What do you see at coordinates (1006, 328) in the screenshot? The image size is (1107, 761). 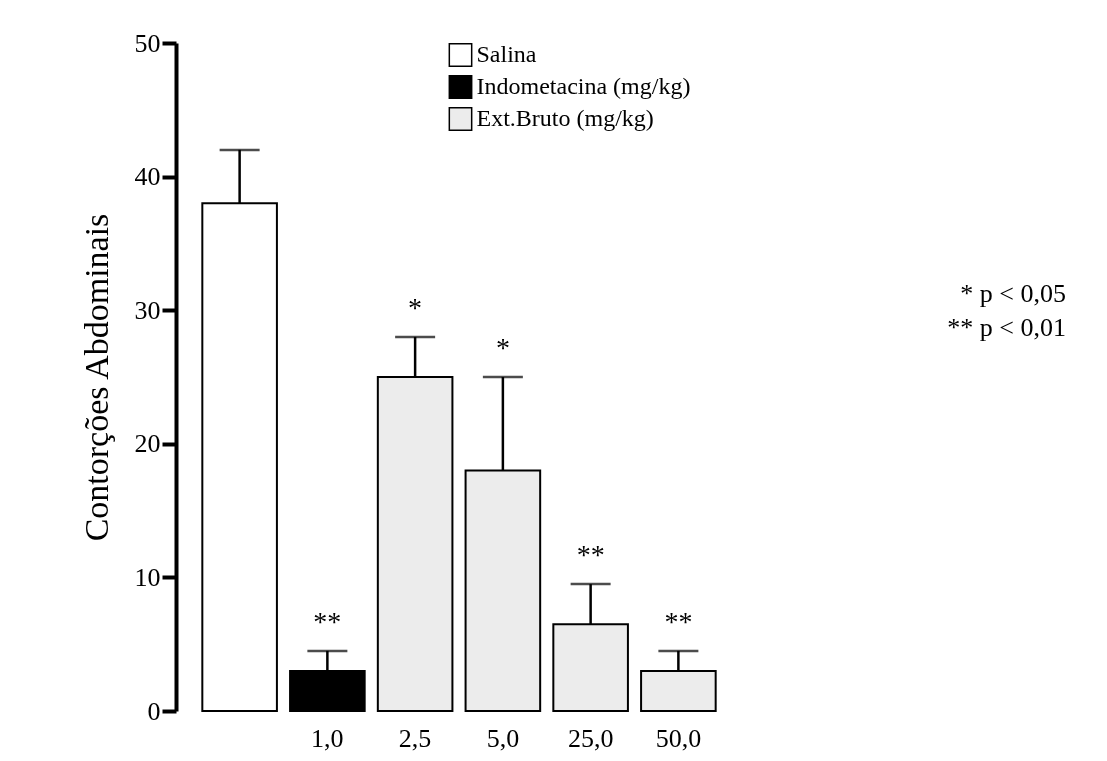 I see `text: ** p < 0,01` at bounding box center [1006, 328].